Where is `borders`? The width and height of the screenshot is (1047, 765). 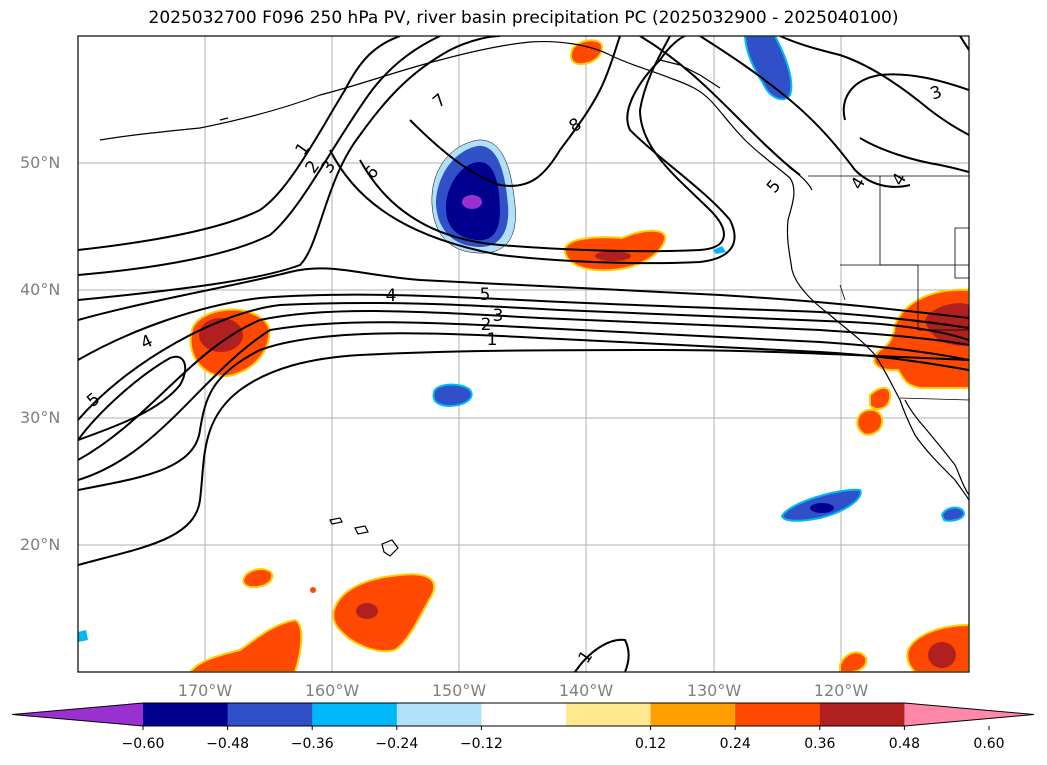 borders is located at coordinates (888, 288).